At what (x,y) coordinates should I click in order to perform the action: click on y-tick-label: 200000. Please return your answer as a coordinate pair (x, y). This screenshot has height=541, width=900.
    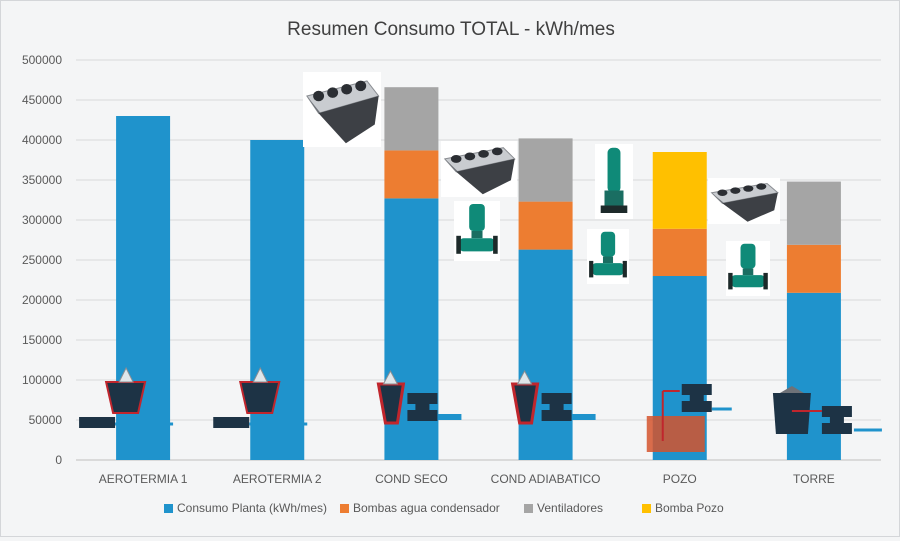
    Looking at the image, I should click on (42, 300).